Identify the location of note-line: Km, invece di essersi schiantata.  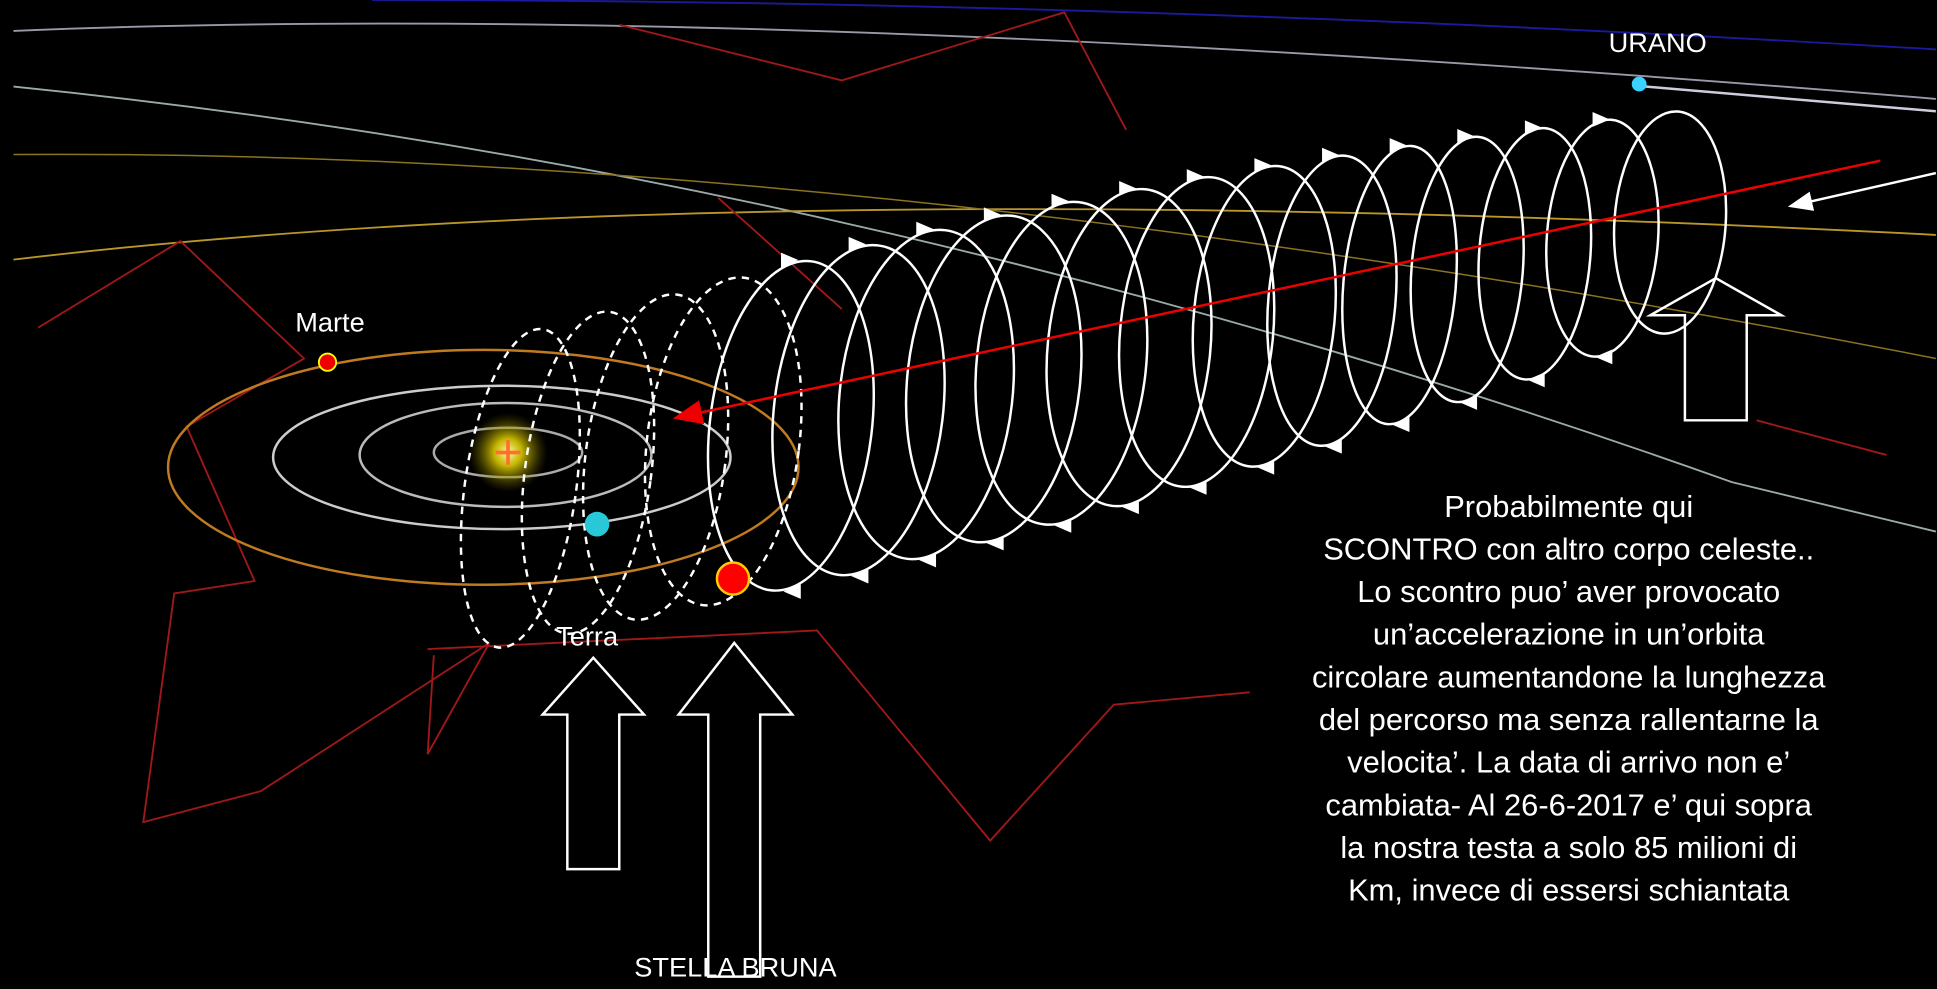
(1569, 890).